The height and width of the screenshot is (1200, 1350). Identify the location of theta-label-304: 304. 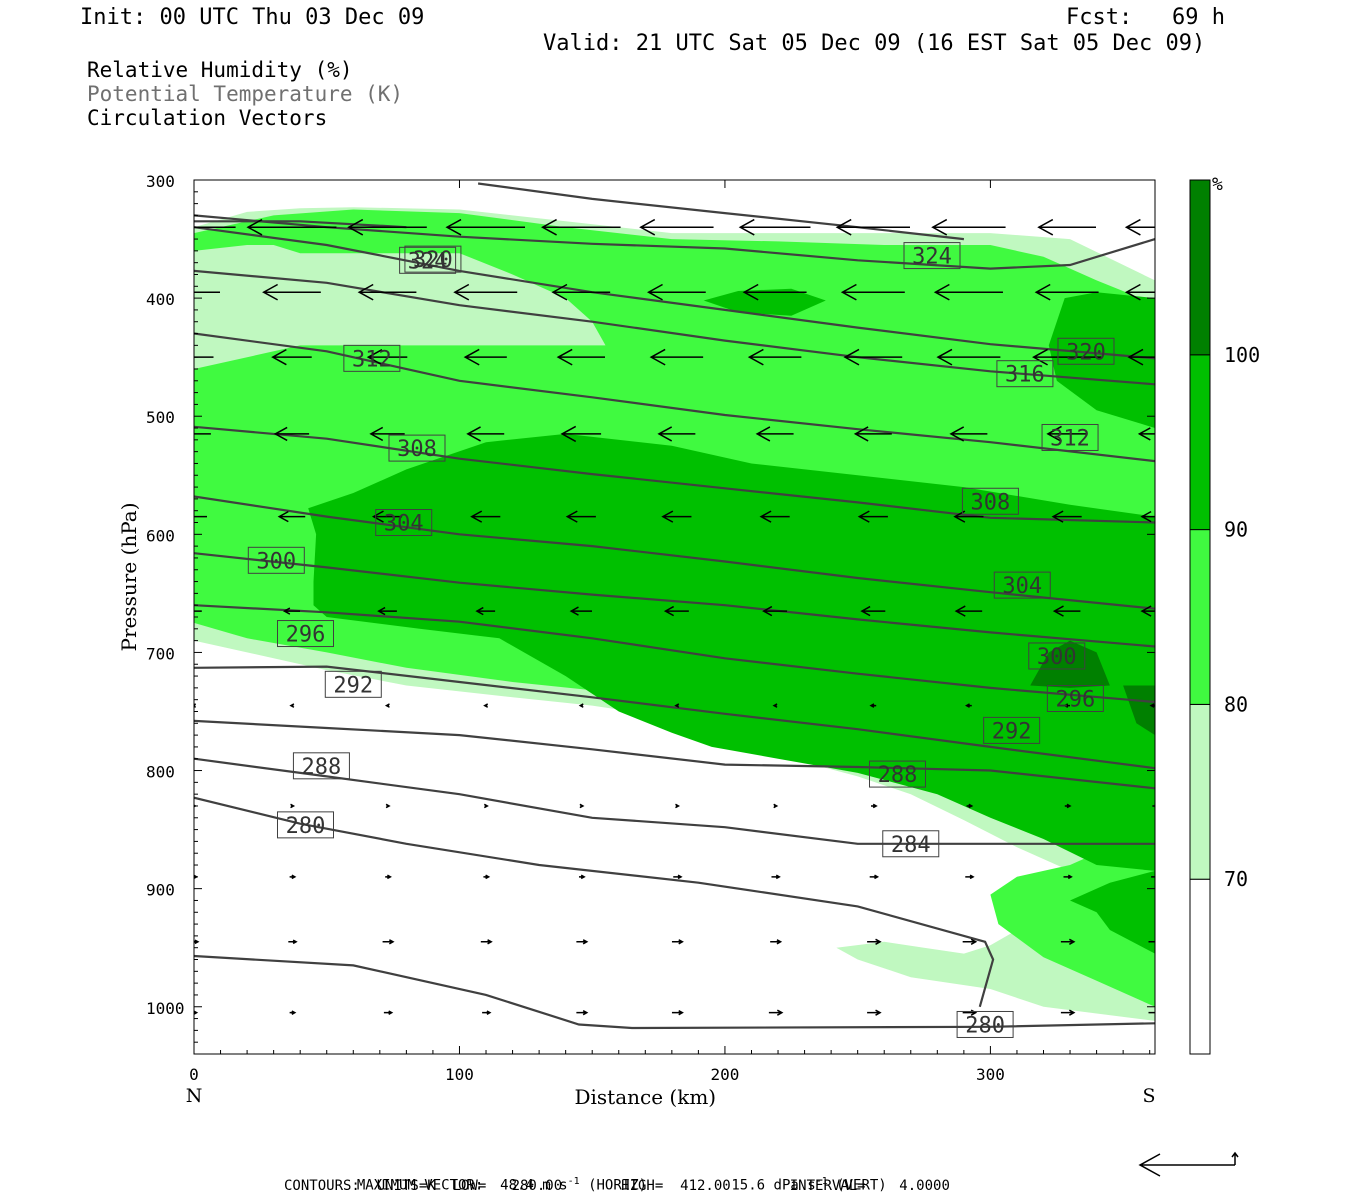
(1022, 586).